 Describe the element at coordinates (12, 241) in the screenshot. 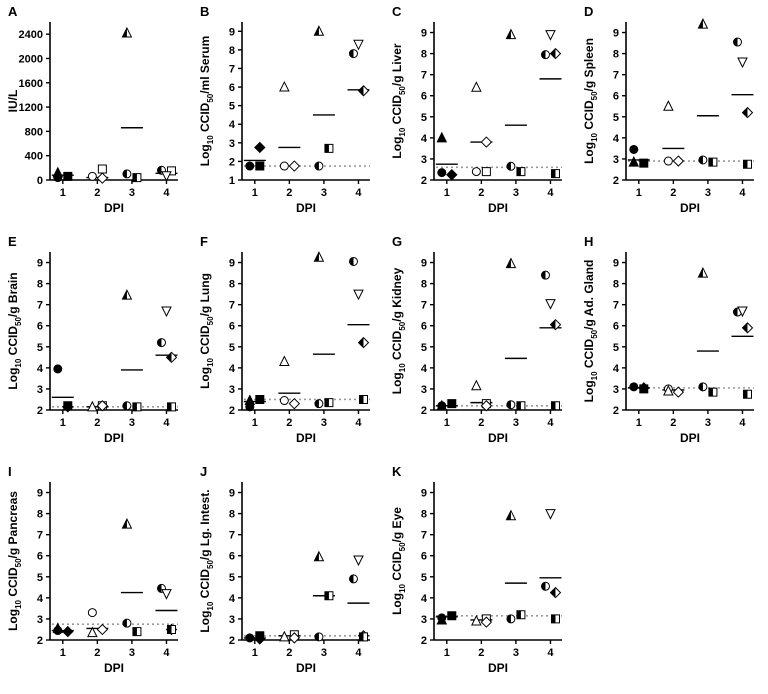

I see `panel-letter: E` at that location.